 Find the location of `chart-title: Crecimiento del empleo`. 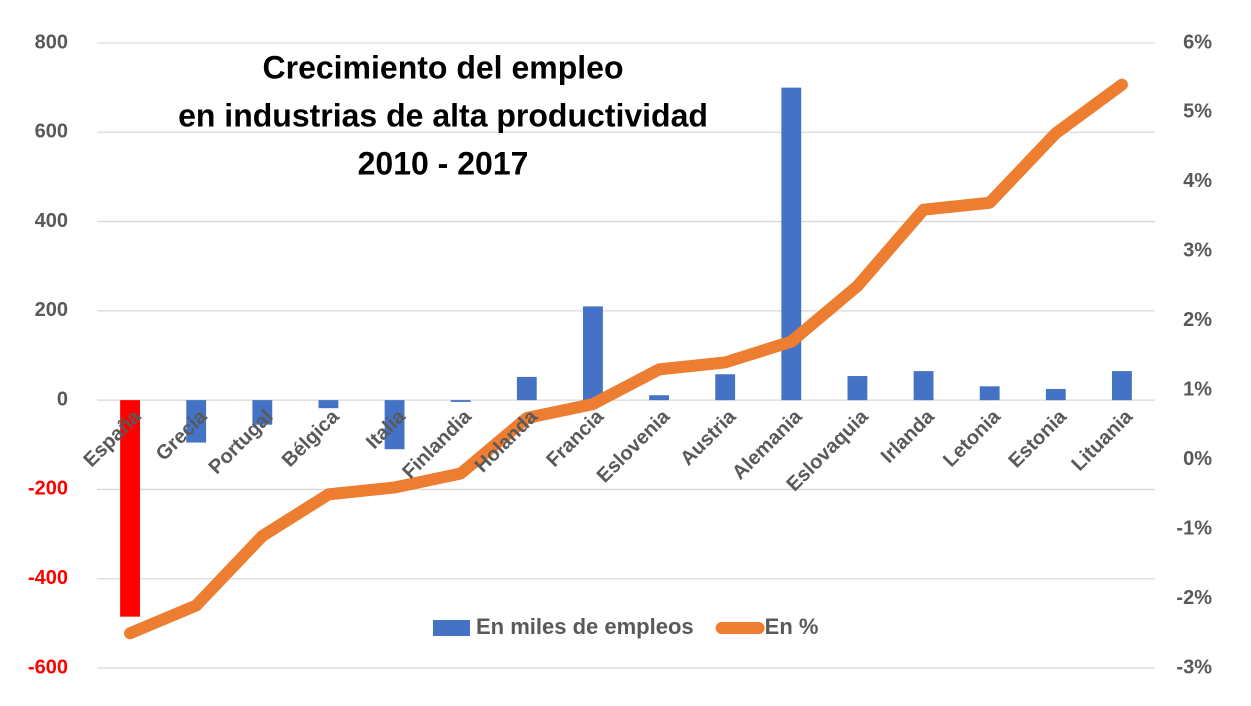

chart-title: Crecimiento del empleo is located at coordinates (443, 67).